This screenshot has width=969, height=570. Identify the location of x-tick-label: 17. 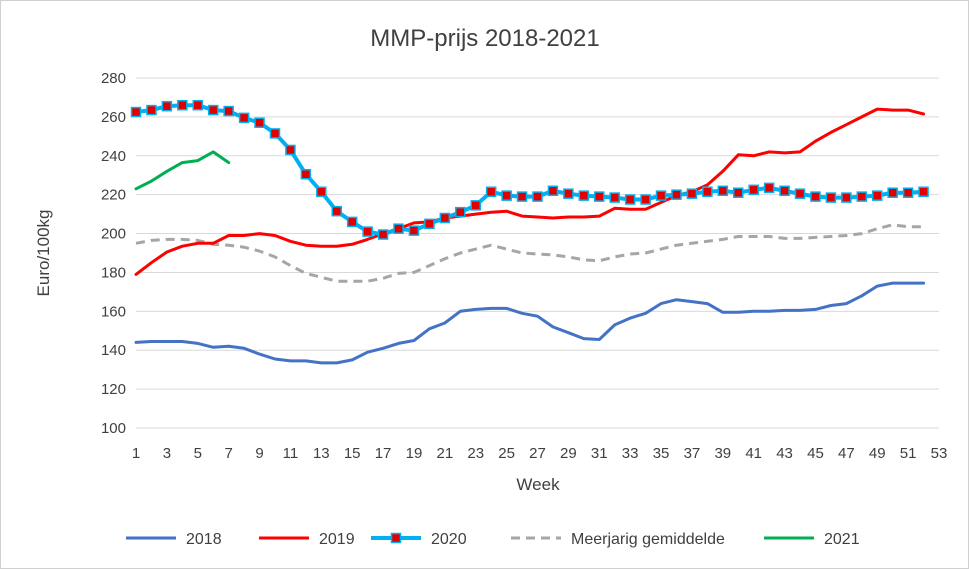
(383, 453).